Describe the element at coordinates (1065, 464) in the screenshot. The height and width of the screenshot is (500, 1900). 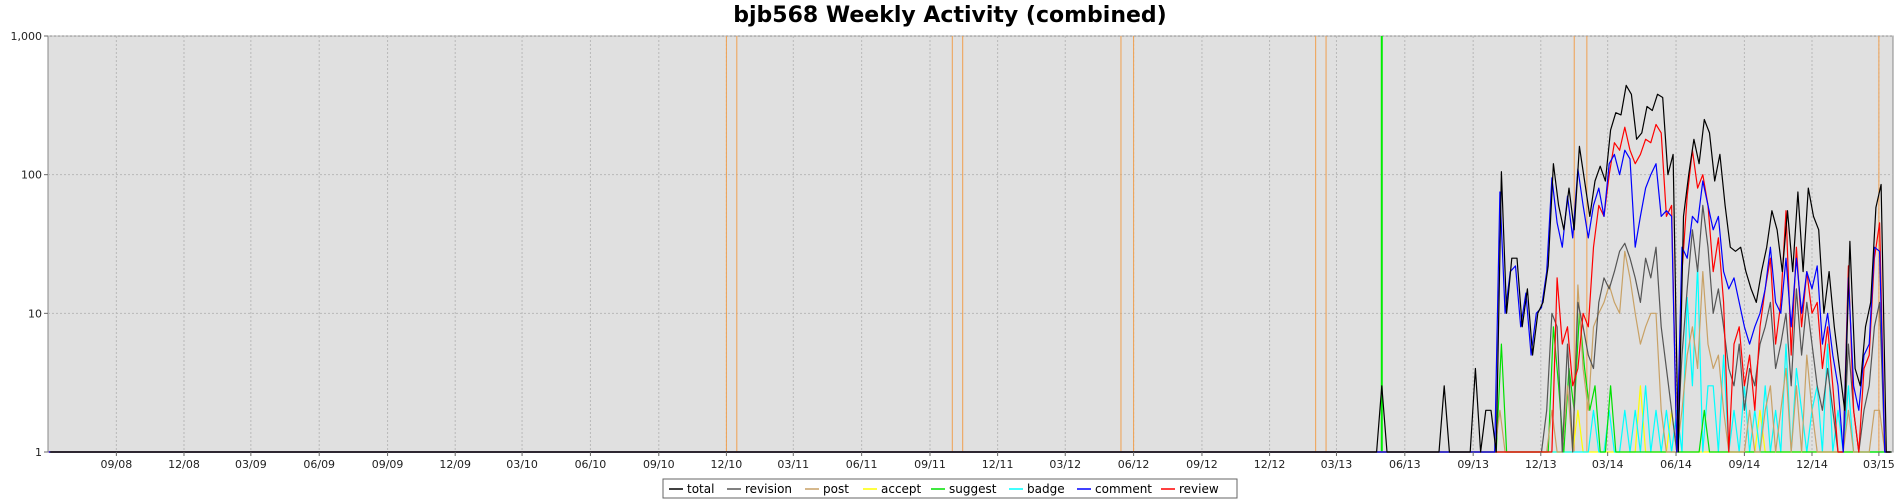
I see `x-tick-label: 03/12` at that location.